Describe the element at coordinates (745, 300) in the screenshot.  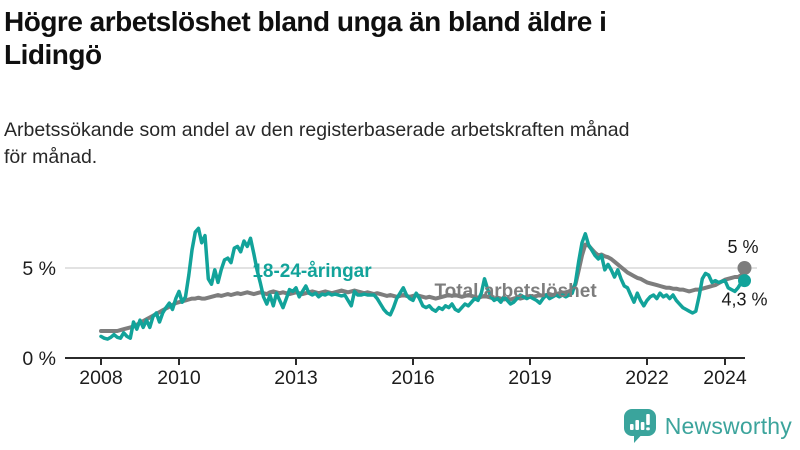
I see `end-value-label-youth: 4,3 %` at that location.